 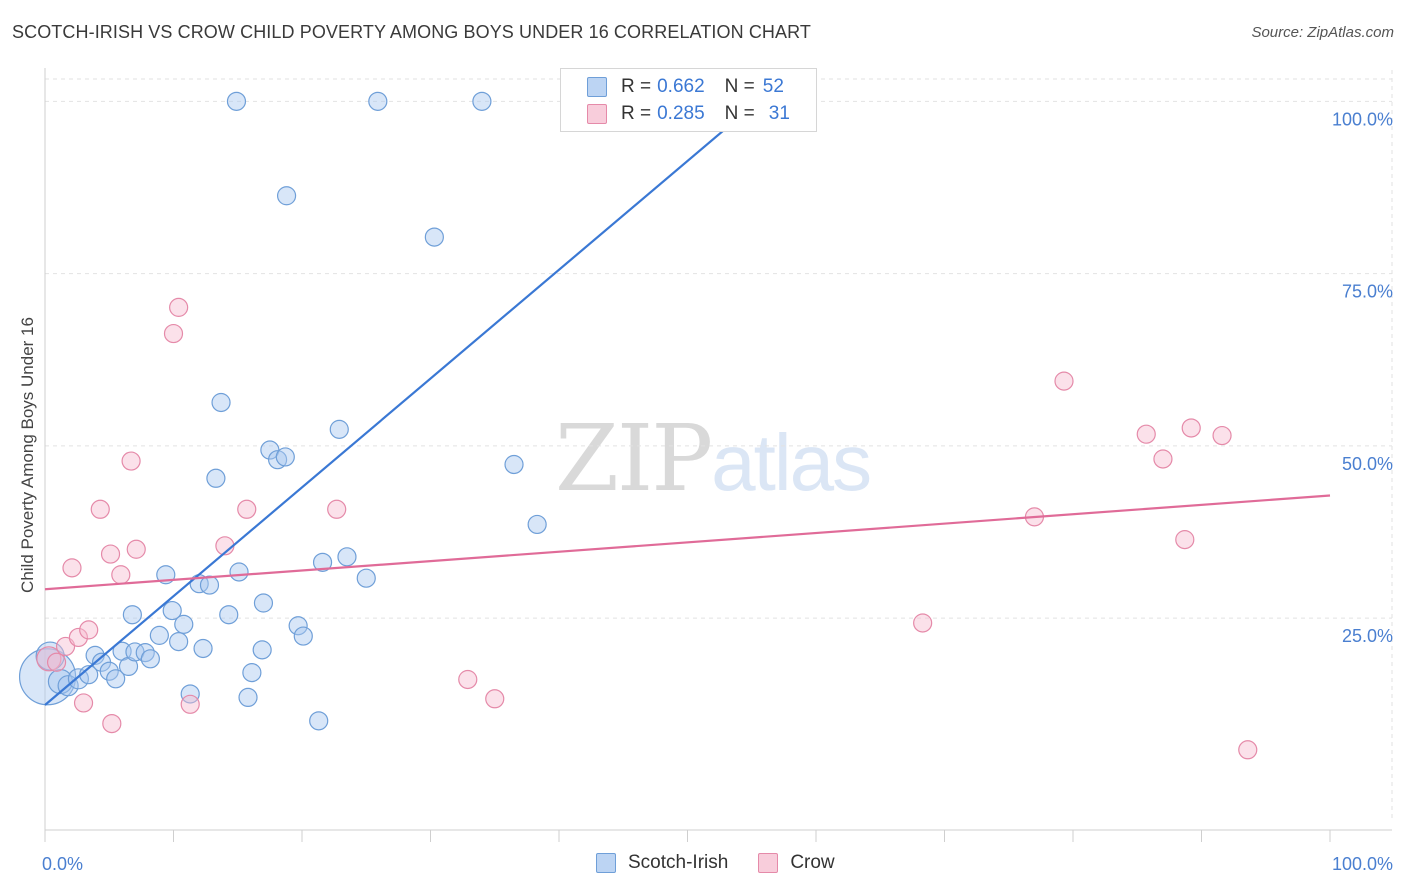 I want to click on stats-legend: R = 0.662 N = 52 R = 0.285 N = 31, so click(x=688, y=100).